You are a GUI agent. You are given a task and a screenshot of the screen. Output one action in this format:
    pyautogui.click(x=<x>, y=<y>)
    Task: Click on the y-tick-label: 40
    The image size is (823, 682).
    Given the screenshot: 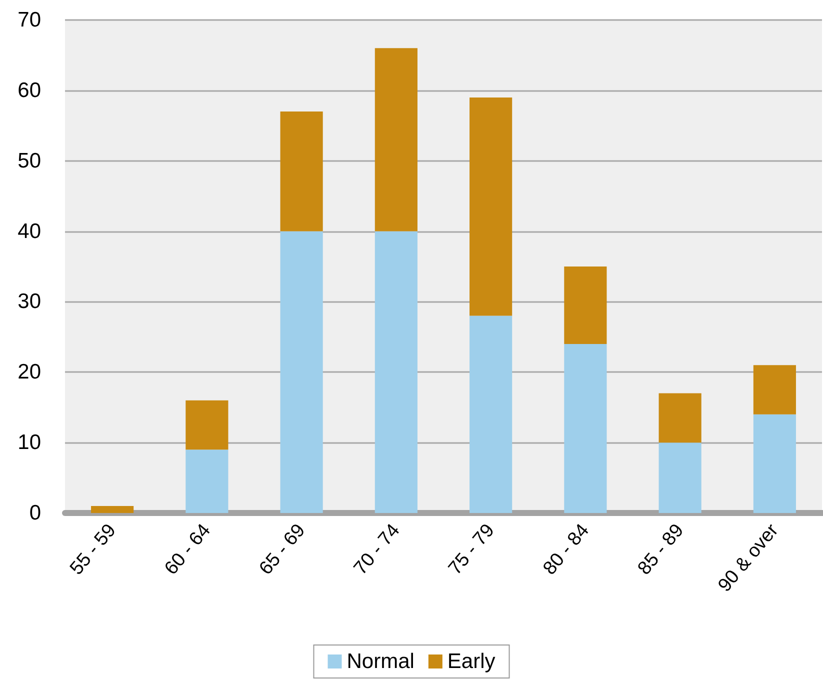 What is the action you would take?
    pyautogui.click(x=29, y=231)
    